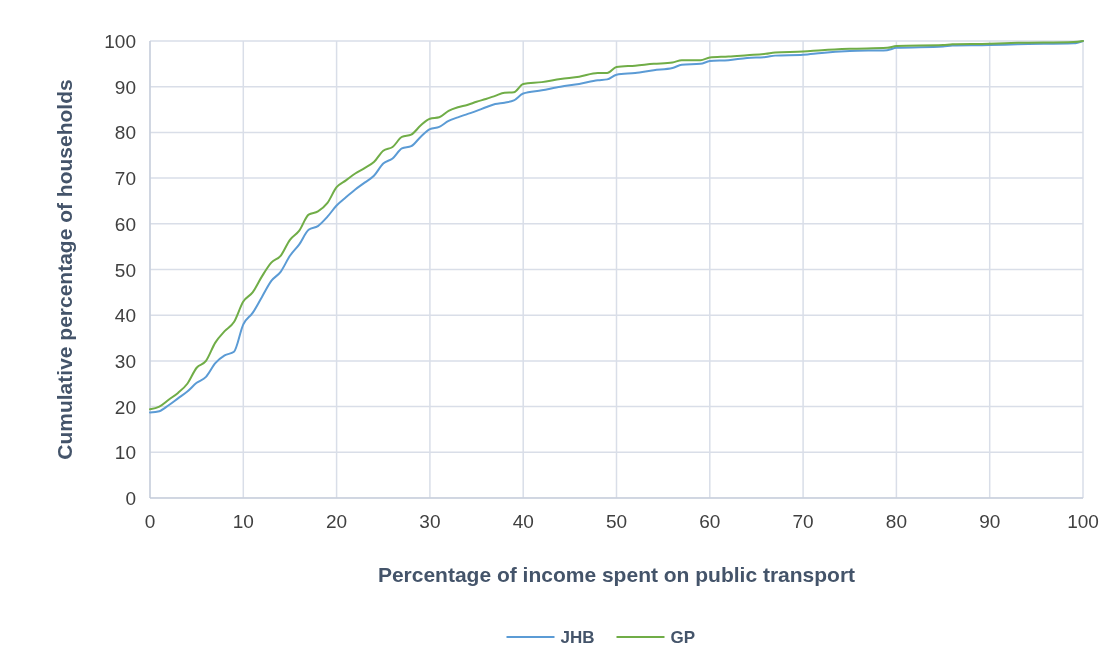 This screenshot has height=671, width=1115. I want to click on x-tick-label: 90, so click(990, 521).